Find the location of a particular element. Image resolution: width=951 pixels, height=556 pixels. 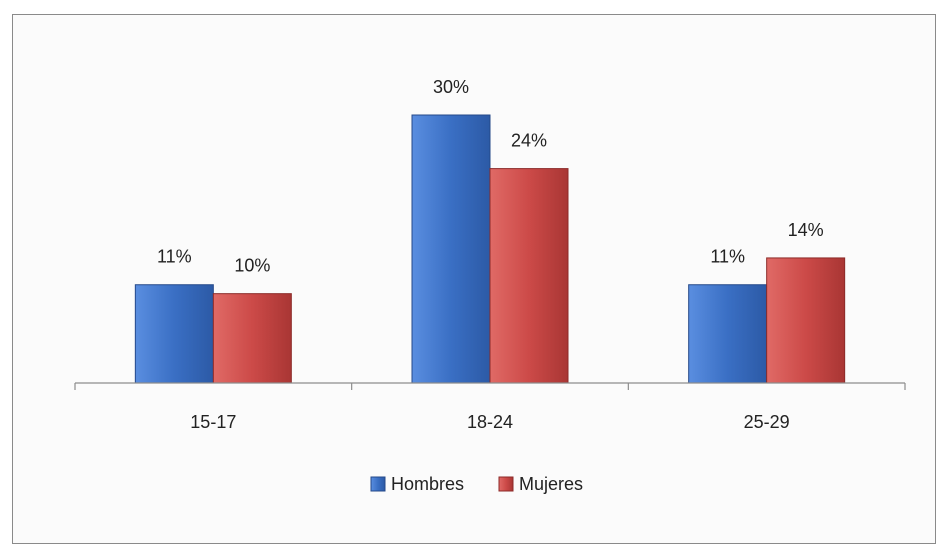

x-axis is located at coordinates (490, 386).